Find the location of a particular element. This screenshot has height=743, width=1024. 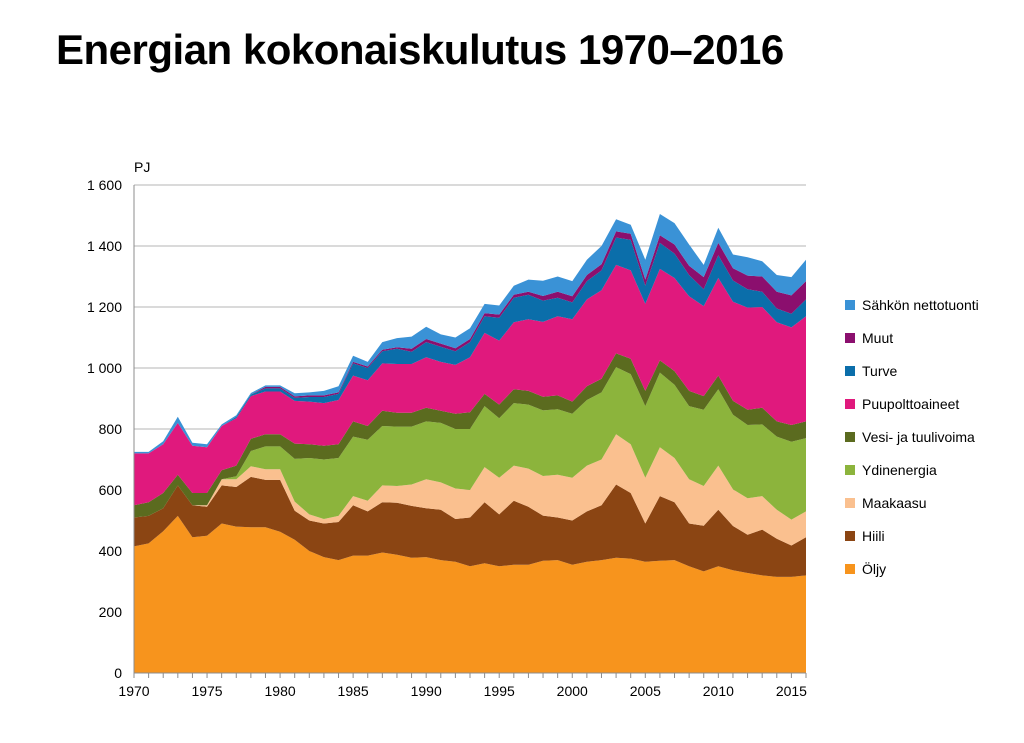

x-tick-label: 1985 is located at coordinates (353, 691).